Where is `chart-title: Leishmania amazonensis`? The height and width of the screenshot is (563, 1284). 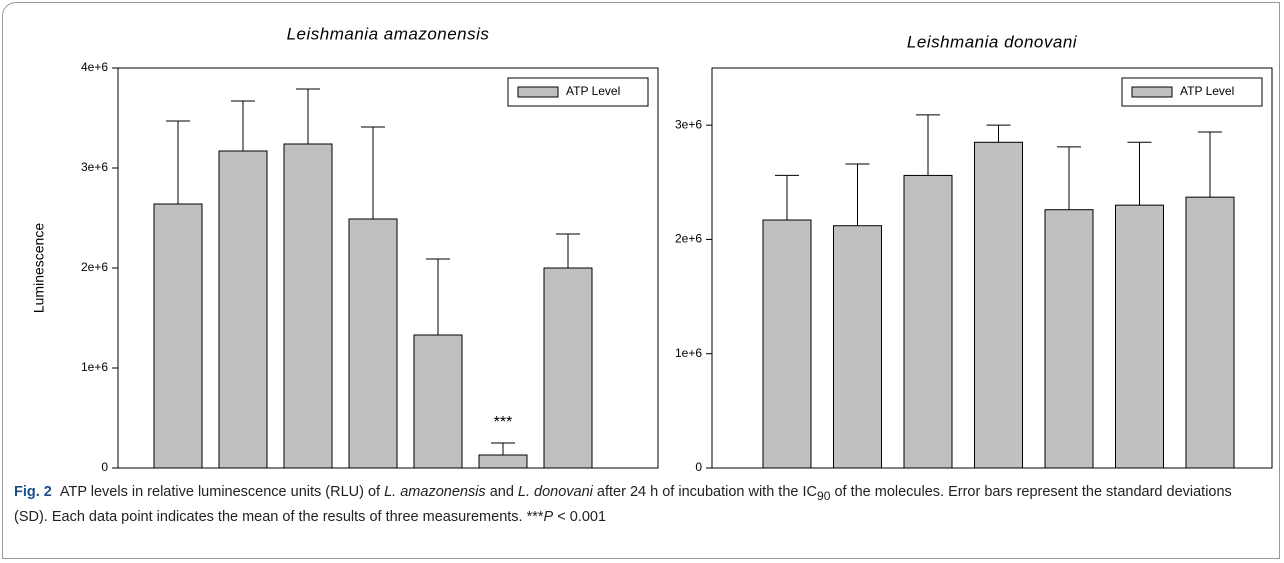 chart-title: Leishmania amazonensis is located at coordinates (388, 33).